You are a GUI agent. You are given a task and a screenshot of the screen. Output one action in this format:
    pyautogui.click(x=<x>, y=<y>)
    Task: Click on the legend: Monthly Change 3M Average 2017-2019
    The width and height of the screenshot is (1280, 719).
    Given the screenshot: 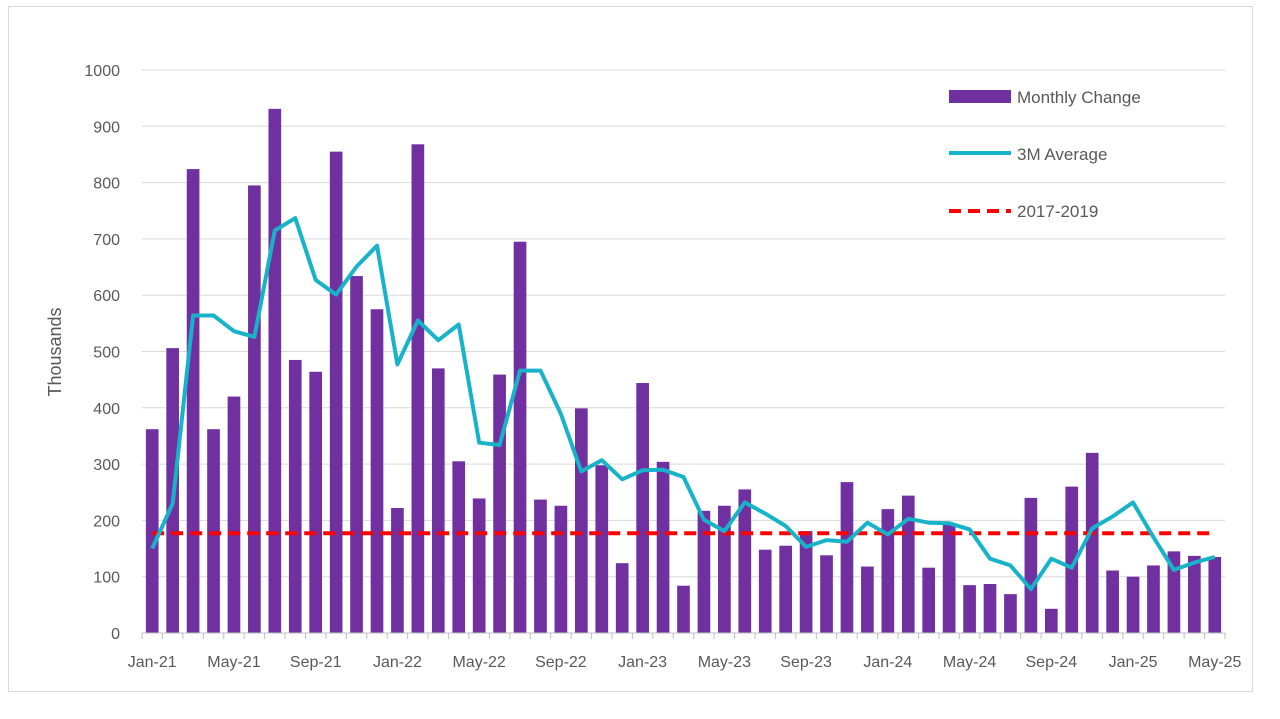 What is the action you would take?
    pyautogui.click(x=1045, y=154)
    